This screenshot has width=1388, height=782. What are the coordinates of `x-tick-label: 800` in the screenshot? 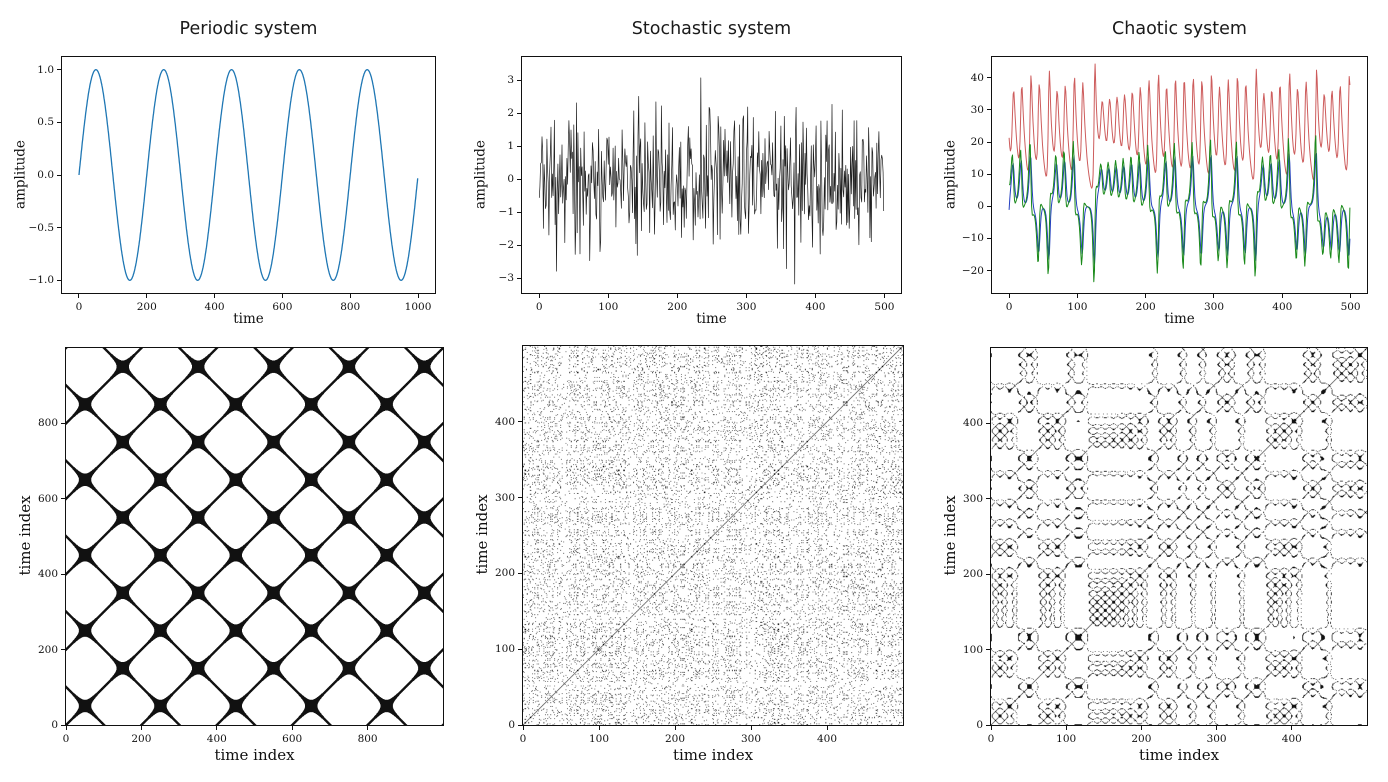 It's located at (350, 307).